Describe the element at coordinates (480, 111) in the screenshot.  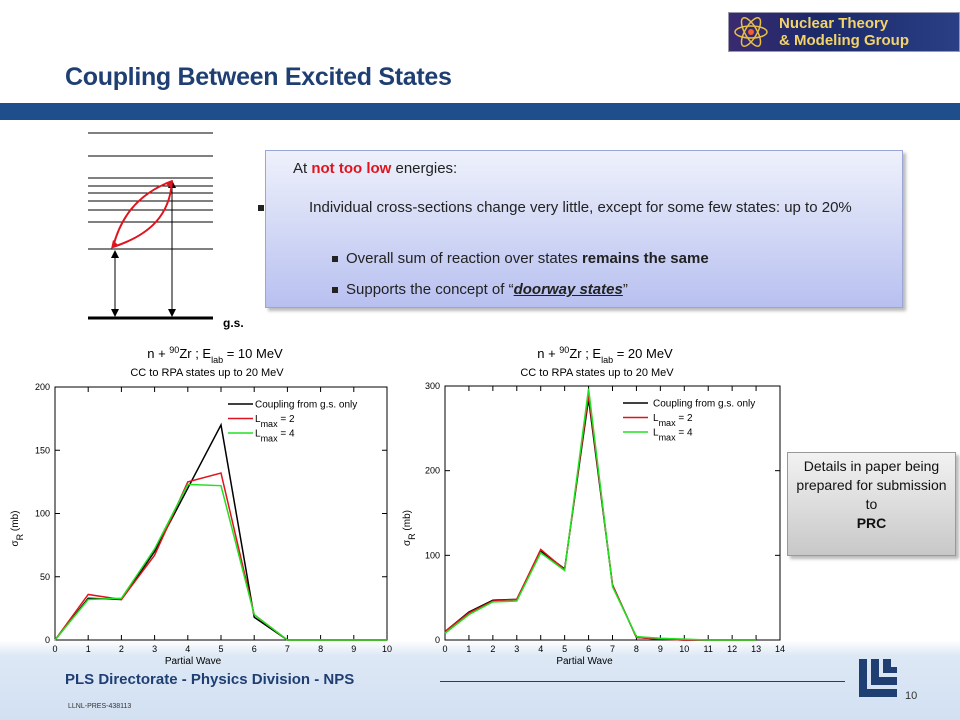
I see `title-bar` at that location.